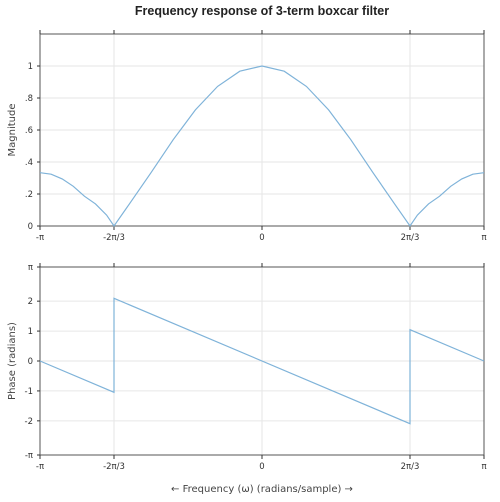  I want to click on phase-ytick-label: 2, so click(30, 302).